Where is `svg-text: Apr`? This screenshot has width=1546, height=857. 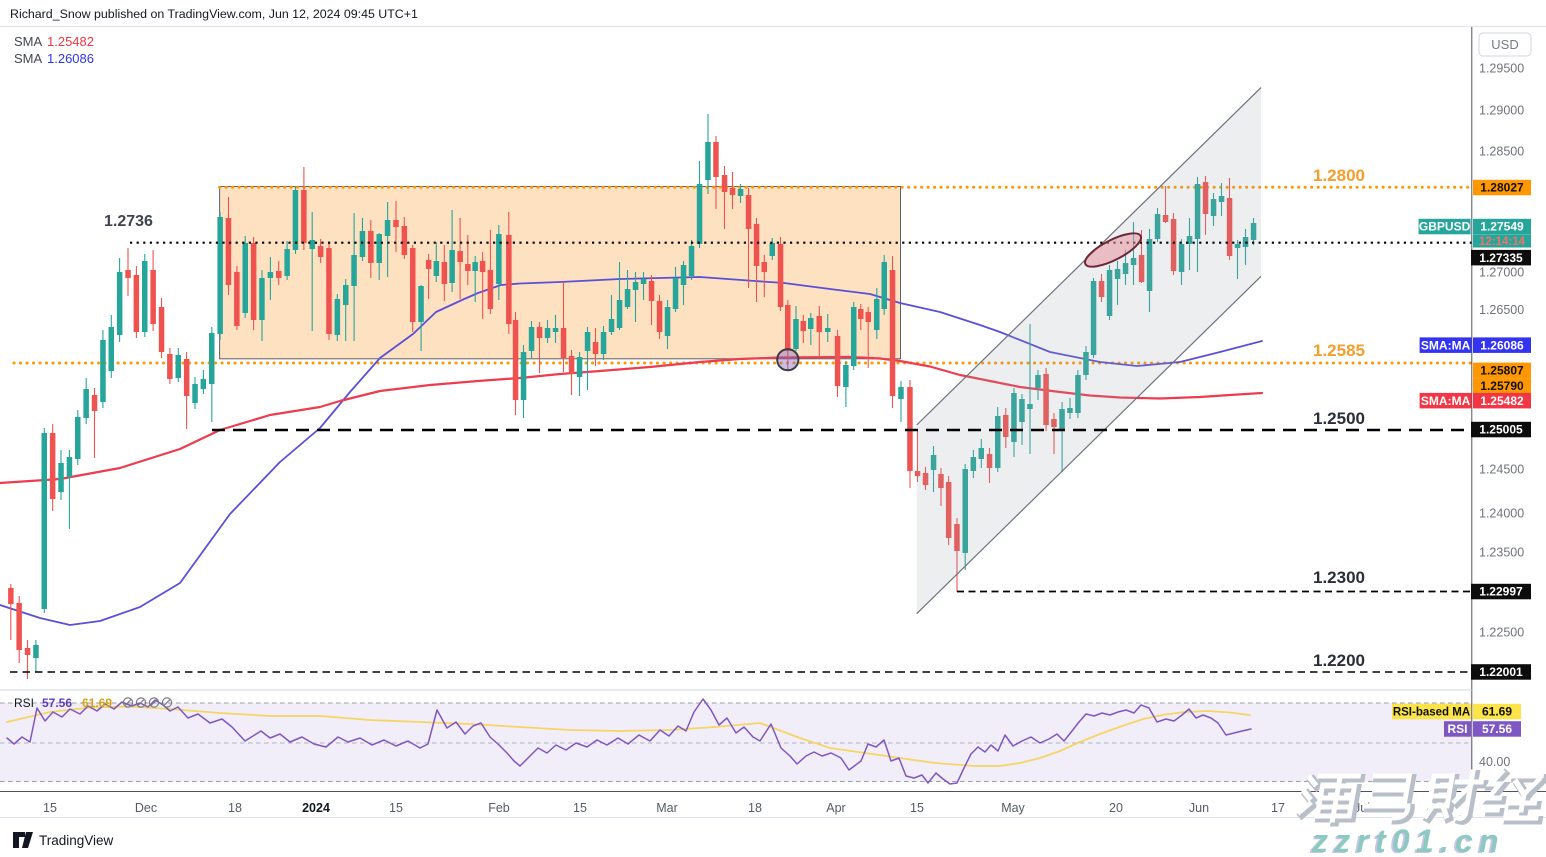
svg-text: Apr is located at coordinates (835, 808).